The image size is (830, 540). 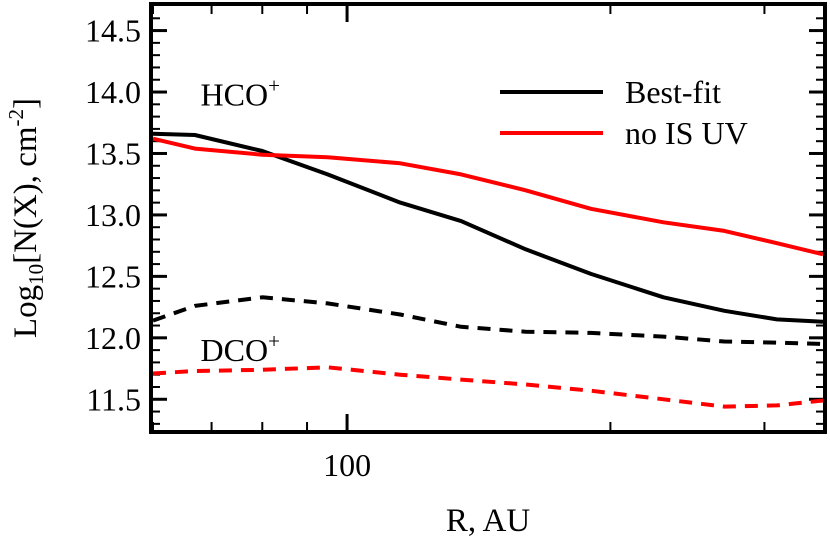 What do you see at coordinates (624, 112) in the screenshot?
I see `legend: Best-fit no IS UV` at bounding box center [624, 112].